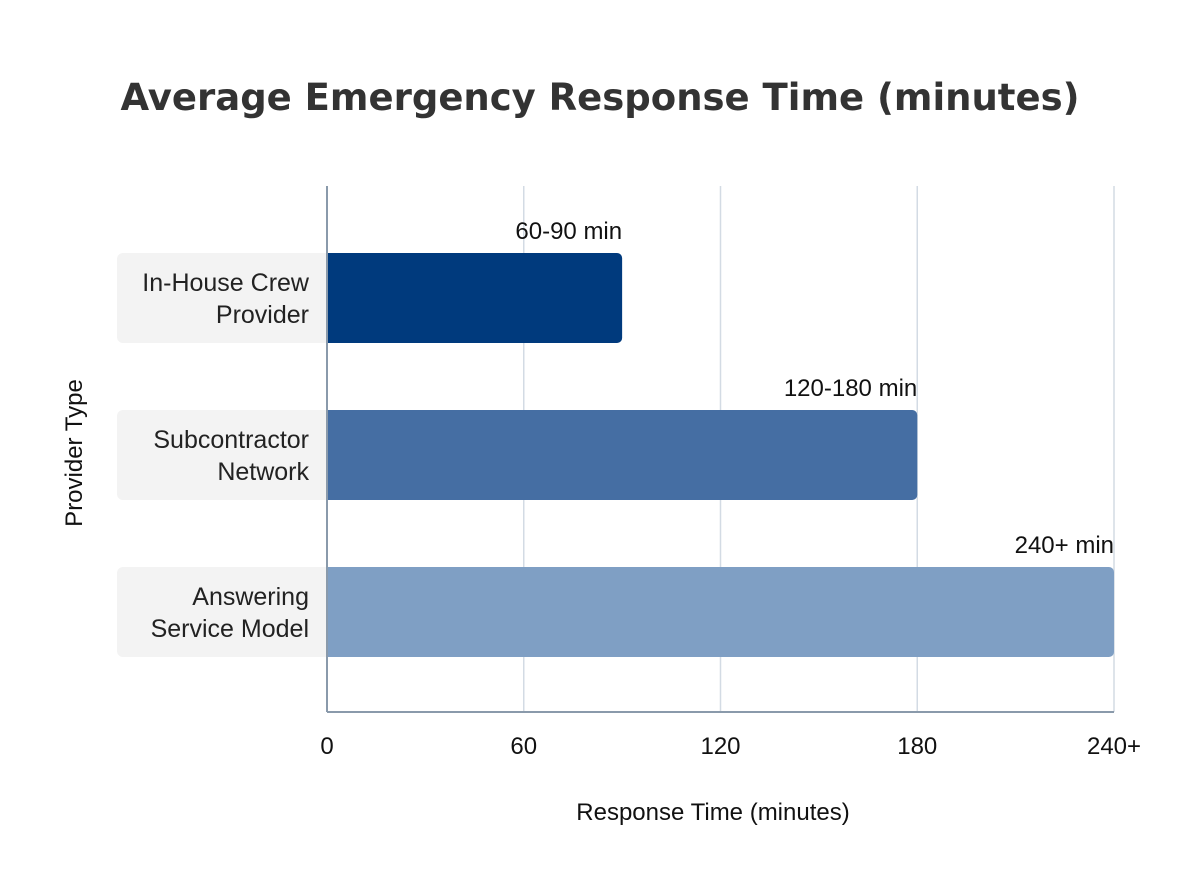  I want to click on x-axis-title: Response Time (minutes), so click(712, 812).